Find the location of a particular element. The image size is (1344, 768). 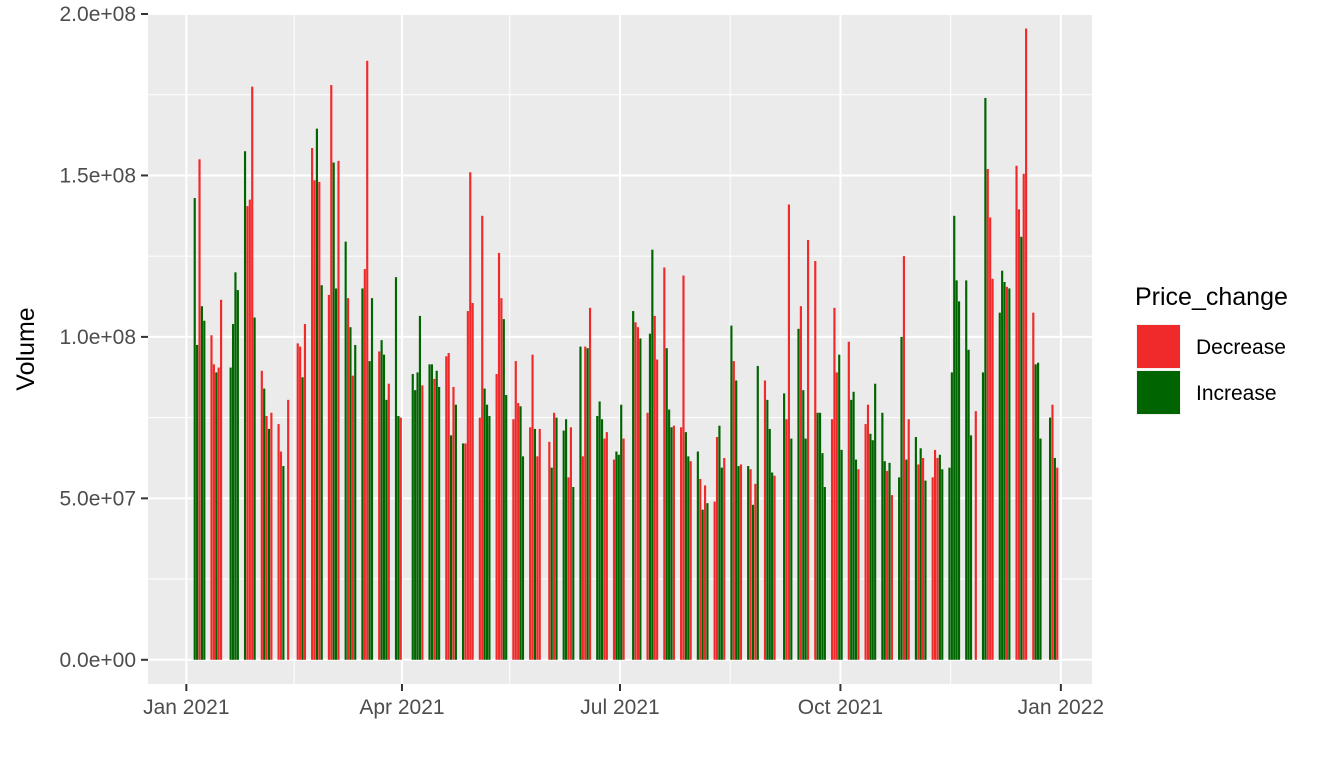

x-tick-label: Jan 2021 is located at coordinates (186, 707).